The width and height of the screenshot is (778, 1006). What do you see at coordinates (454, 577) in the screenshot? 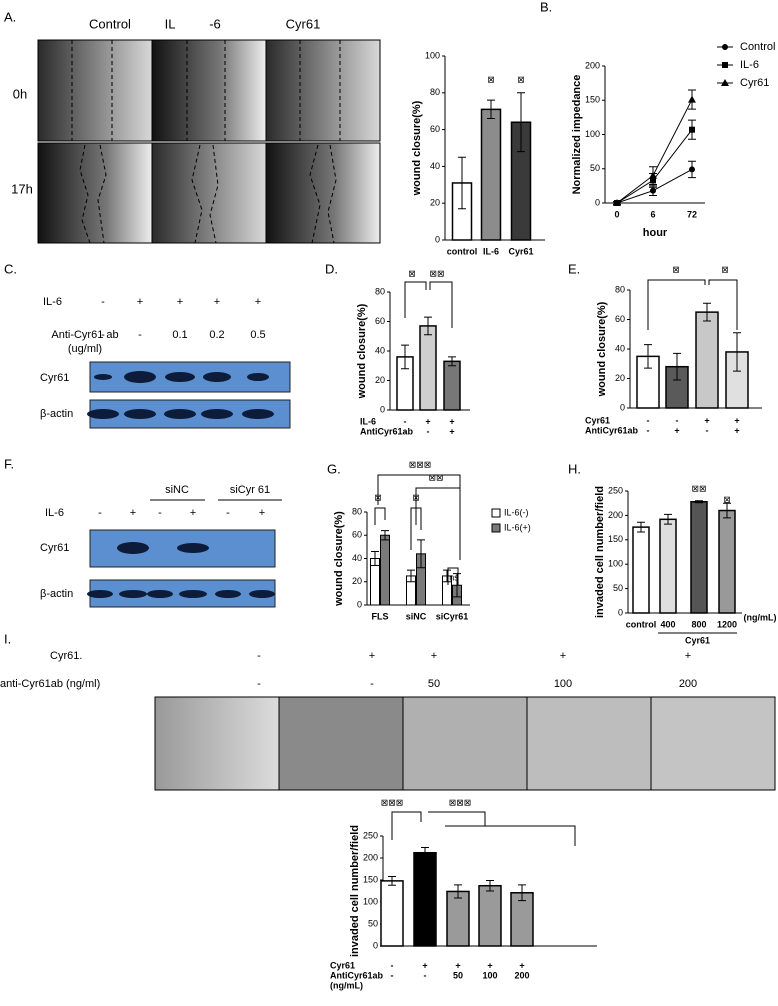
I see `annotation: ns` at bounding box center [454, 577].